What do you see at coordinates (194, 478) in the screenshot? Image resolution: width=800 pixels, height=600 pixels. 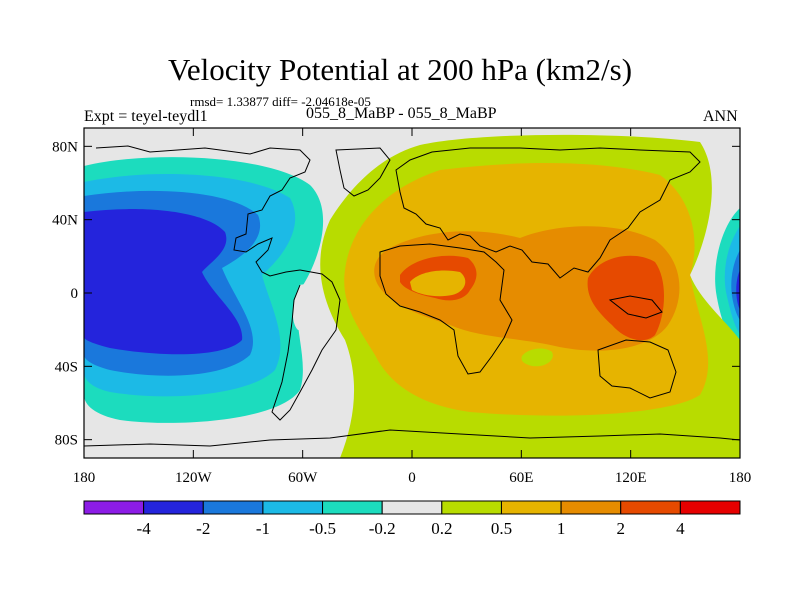 I see `x-tick-label: 120W` at bounding box center [194, 478].